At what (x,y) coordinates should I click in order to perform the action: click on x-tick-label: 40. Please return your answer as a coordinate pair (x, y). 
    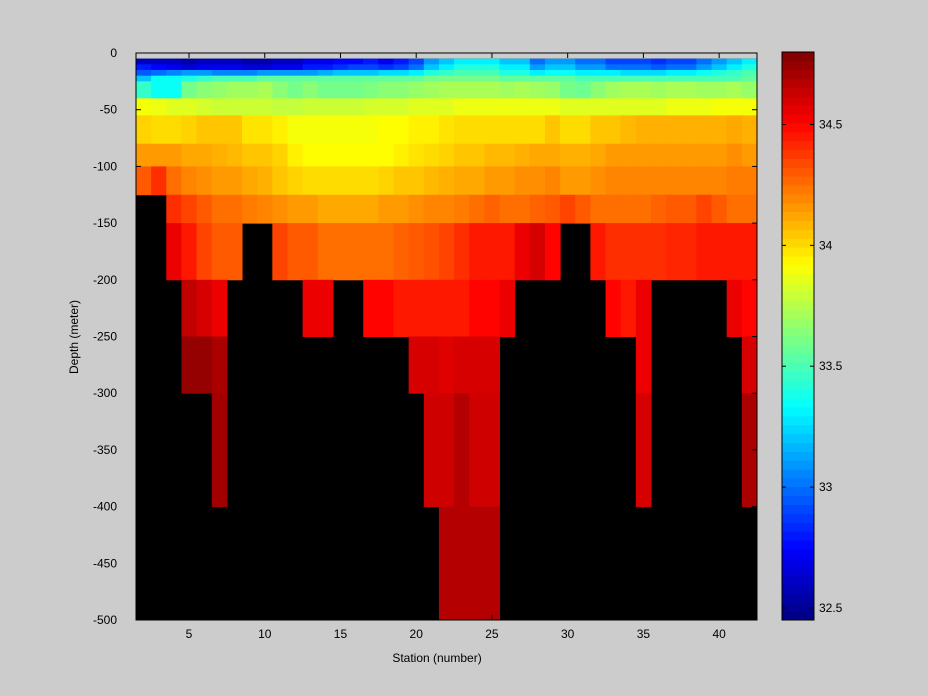
    Looking at the image, I should click on (719, 634).